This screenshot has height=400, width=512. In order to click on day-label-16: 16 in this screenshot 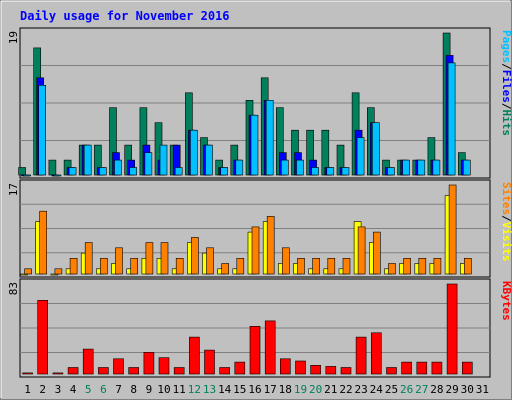, I will do `click(254, 389)`.